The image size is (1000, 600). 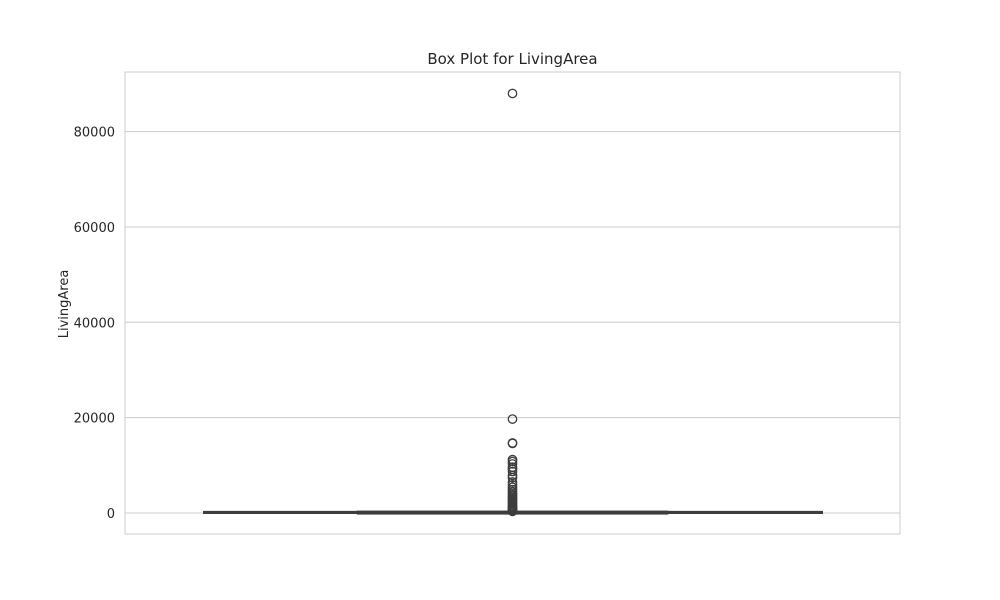 What do you see at coordinates (94, 228) in the screenshot?
I see `y-tick-label-60000: 60000` at bounding box center [94, 228].